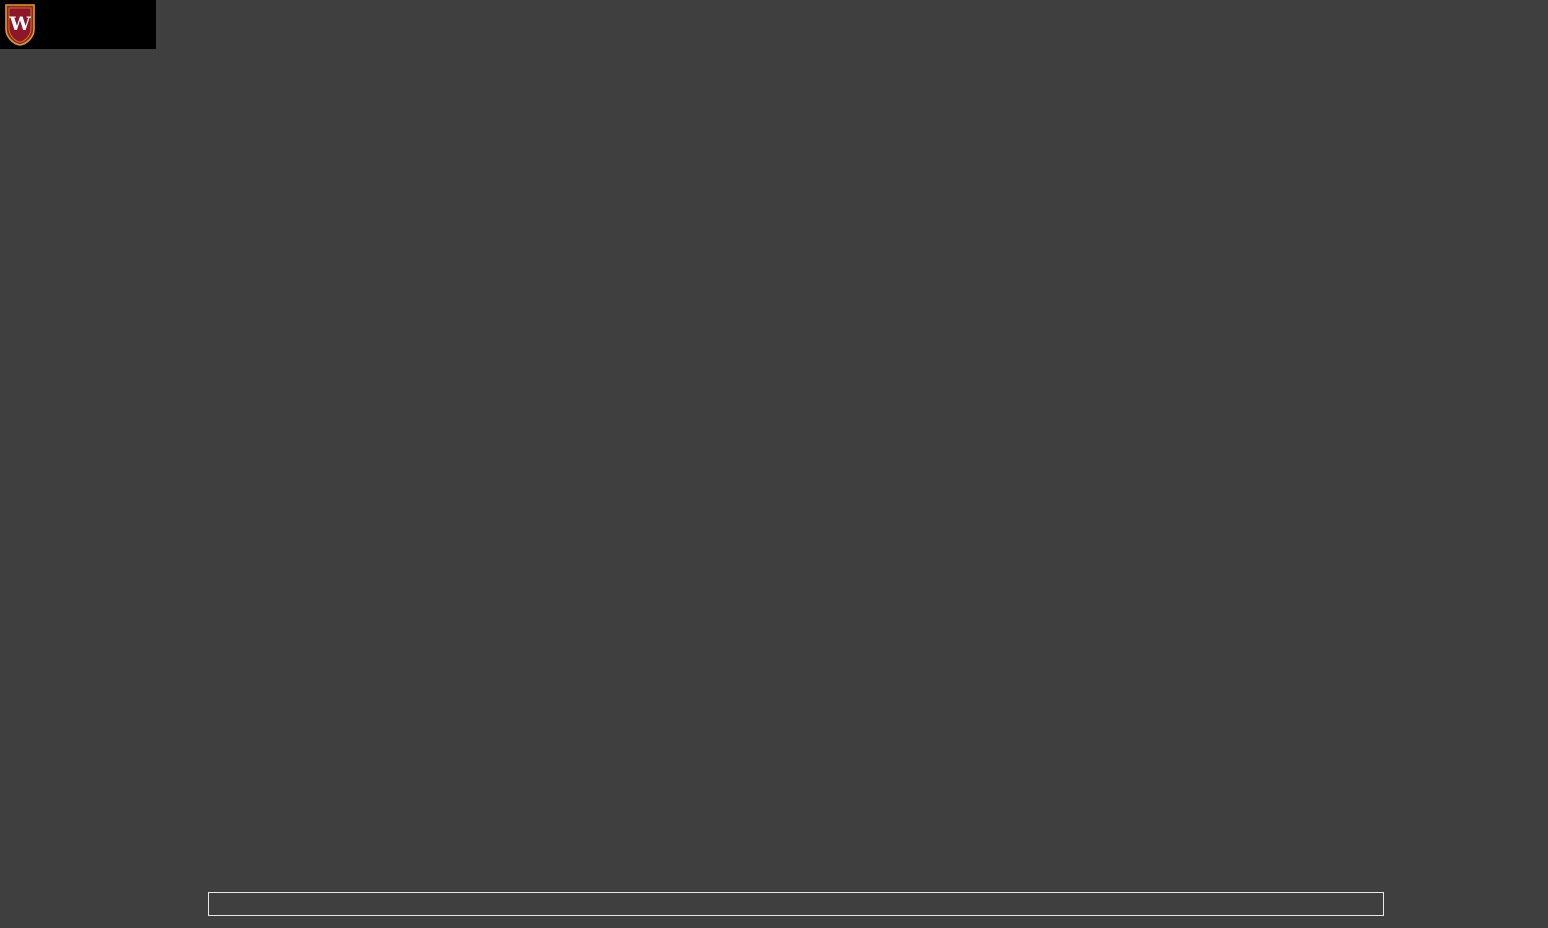 The height and width of the screenshot is (928, 1548). I want to click on colorbar-gradient, so click(796, 904).